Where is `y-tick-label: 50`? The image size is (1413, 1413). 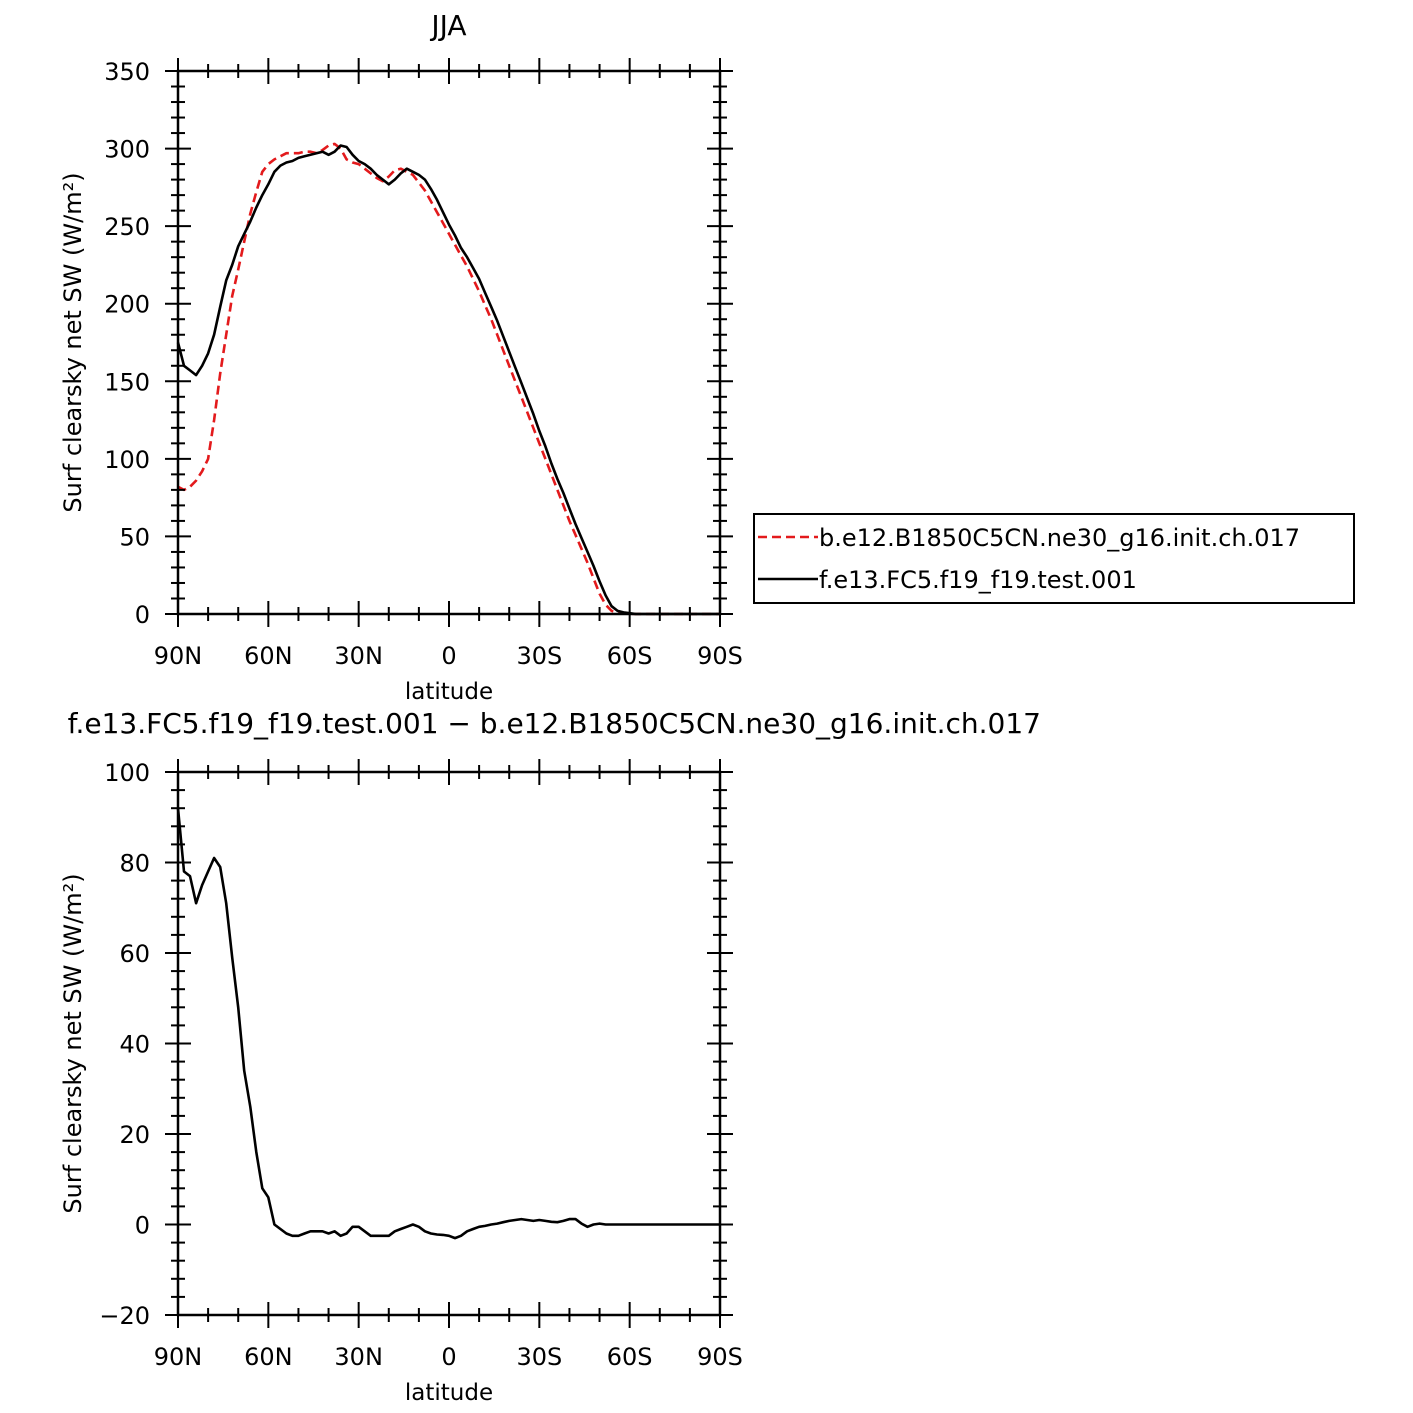 y-tick-label: 50 is located at coordinates (134, 537).